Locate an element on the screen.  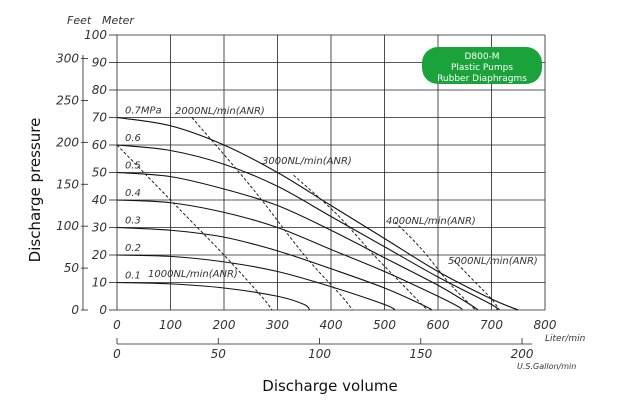
y-tick-meter: 80 is located at coordinates (100, 90).